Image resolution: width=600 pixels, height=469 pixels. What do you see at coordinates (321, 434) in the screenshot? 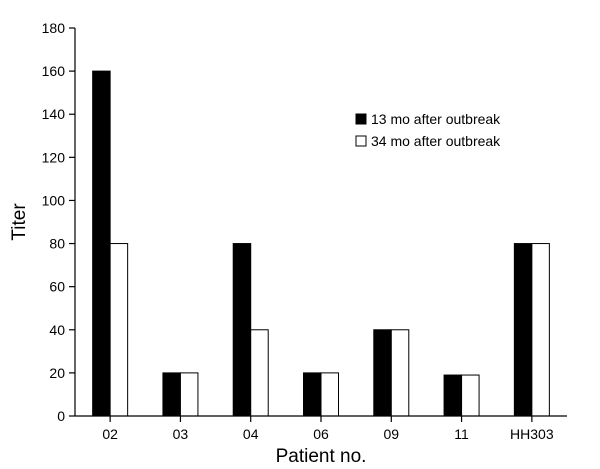
I see `x-tick-label: 06` at bounding box center [321, 434].